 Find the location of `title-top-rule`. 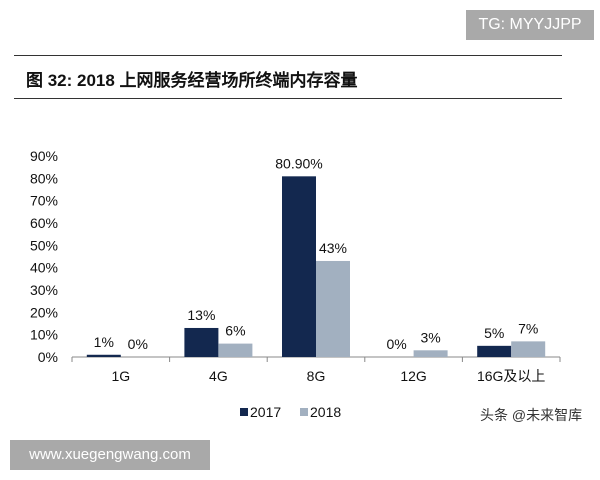

title-top-rule is located at coordinates (288, 55).